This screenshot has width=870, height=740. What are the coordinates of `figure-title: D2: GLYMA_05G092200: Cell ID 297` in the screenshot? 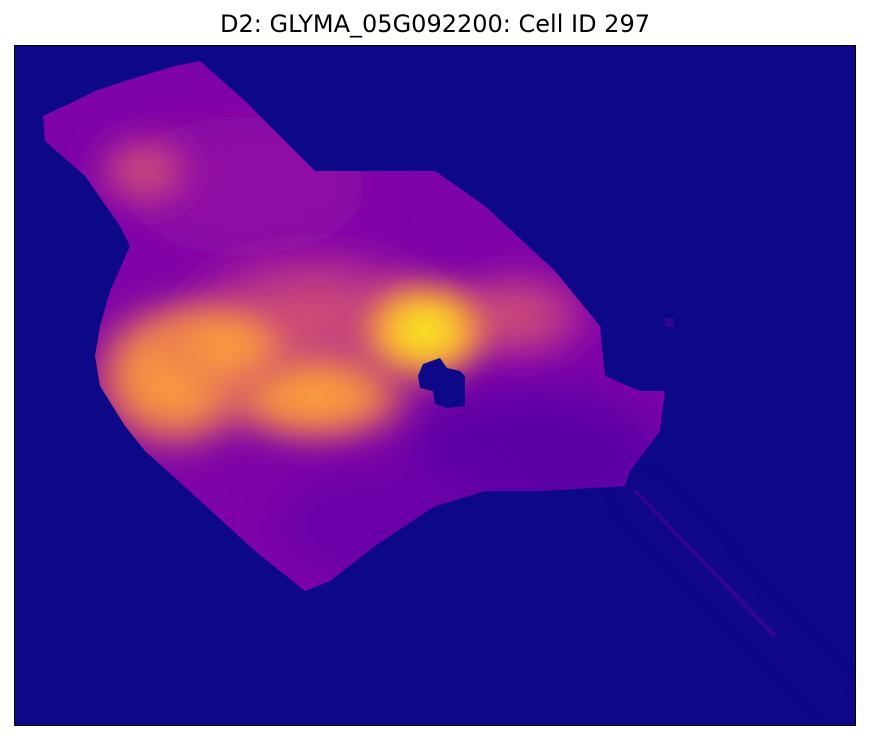 It's located at (435, 24).